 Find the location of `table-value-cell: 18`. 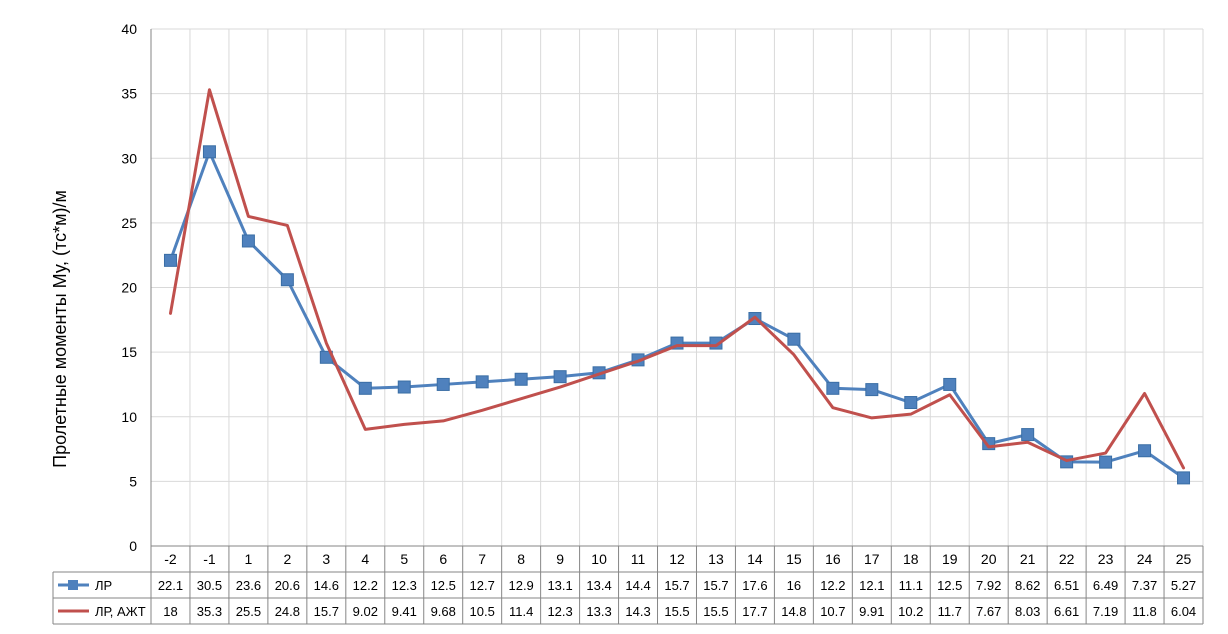

table-value-cell: 18 is located at coordinates (170, 611).